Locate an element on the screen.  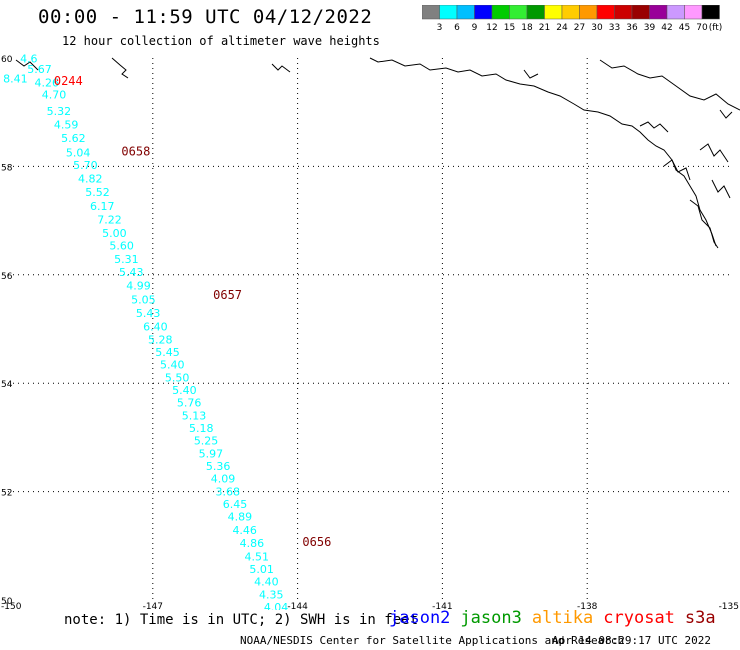
colorbar-label: 27 is located at coordinates (579, 28).